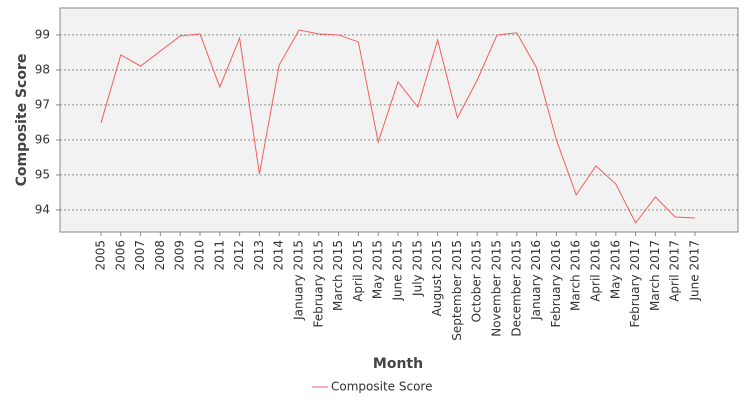 This screenshot has width=750, height=404. What do you see at coordinates (42, 209) in the screenshot?
I see `y-tick-label: 94` at bounding box center [42, 209].